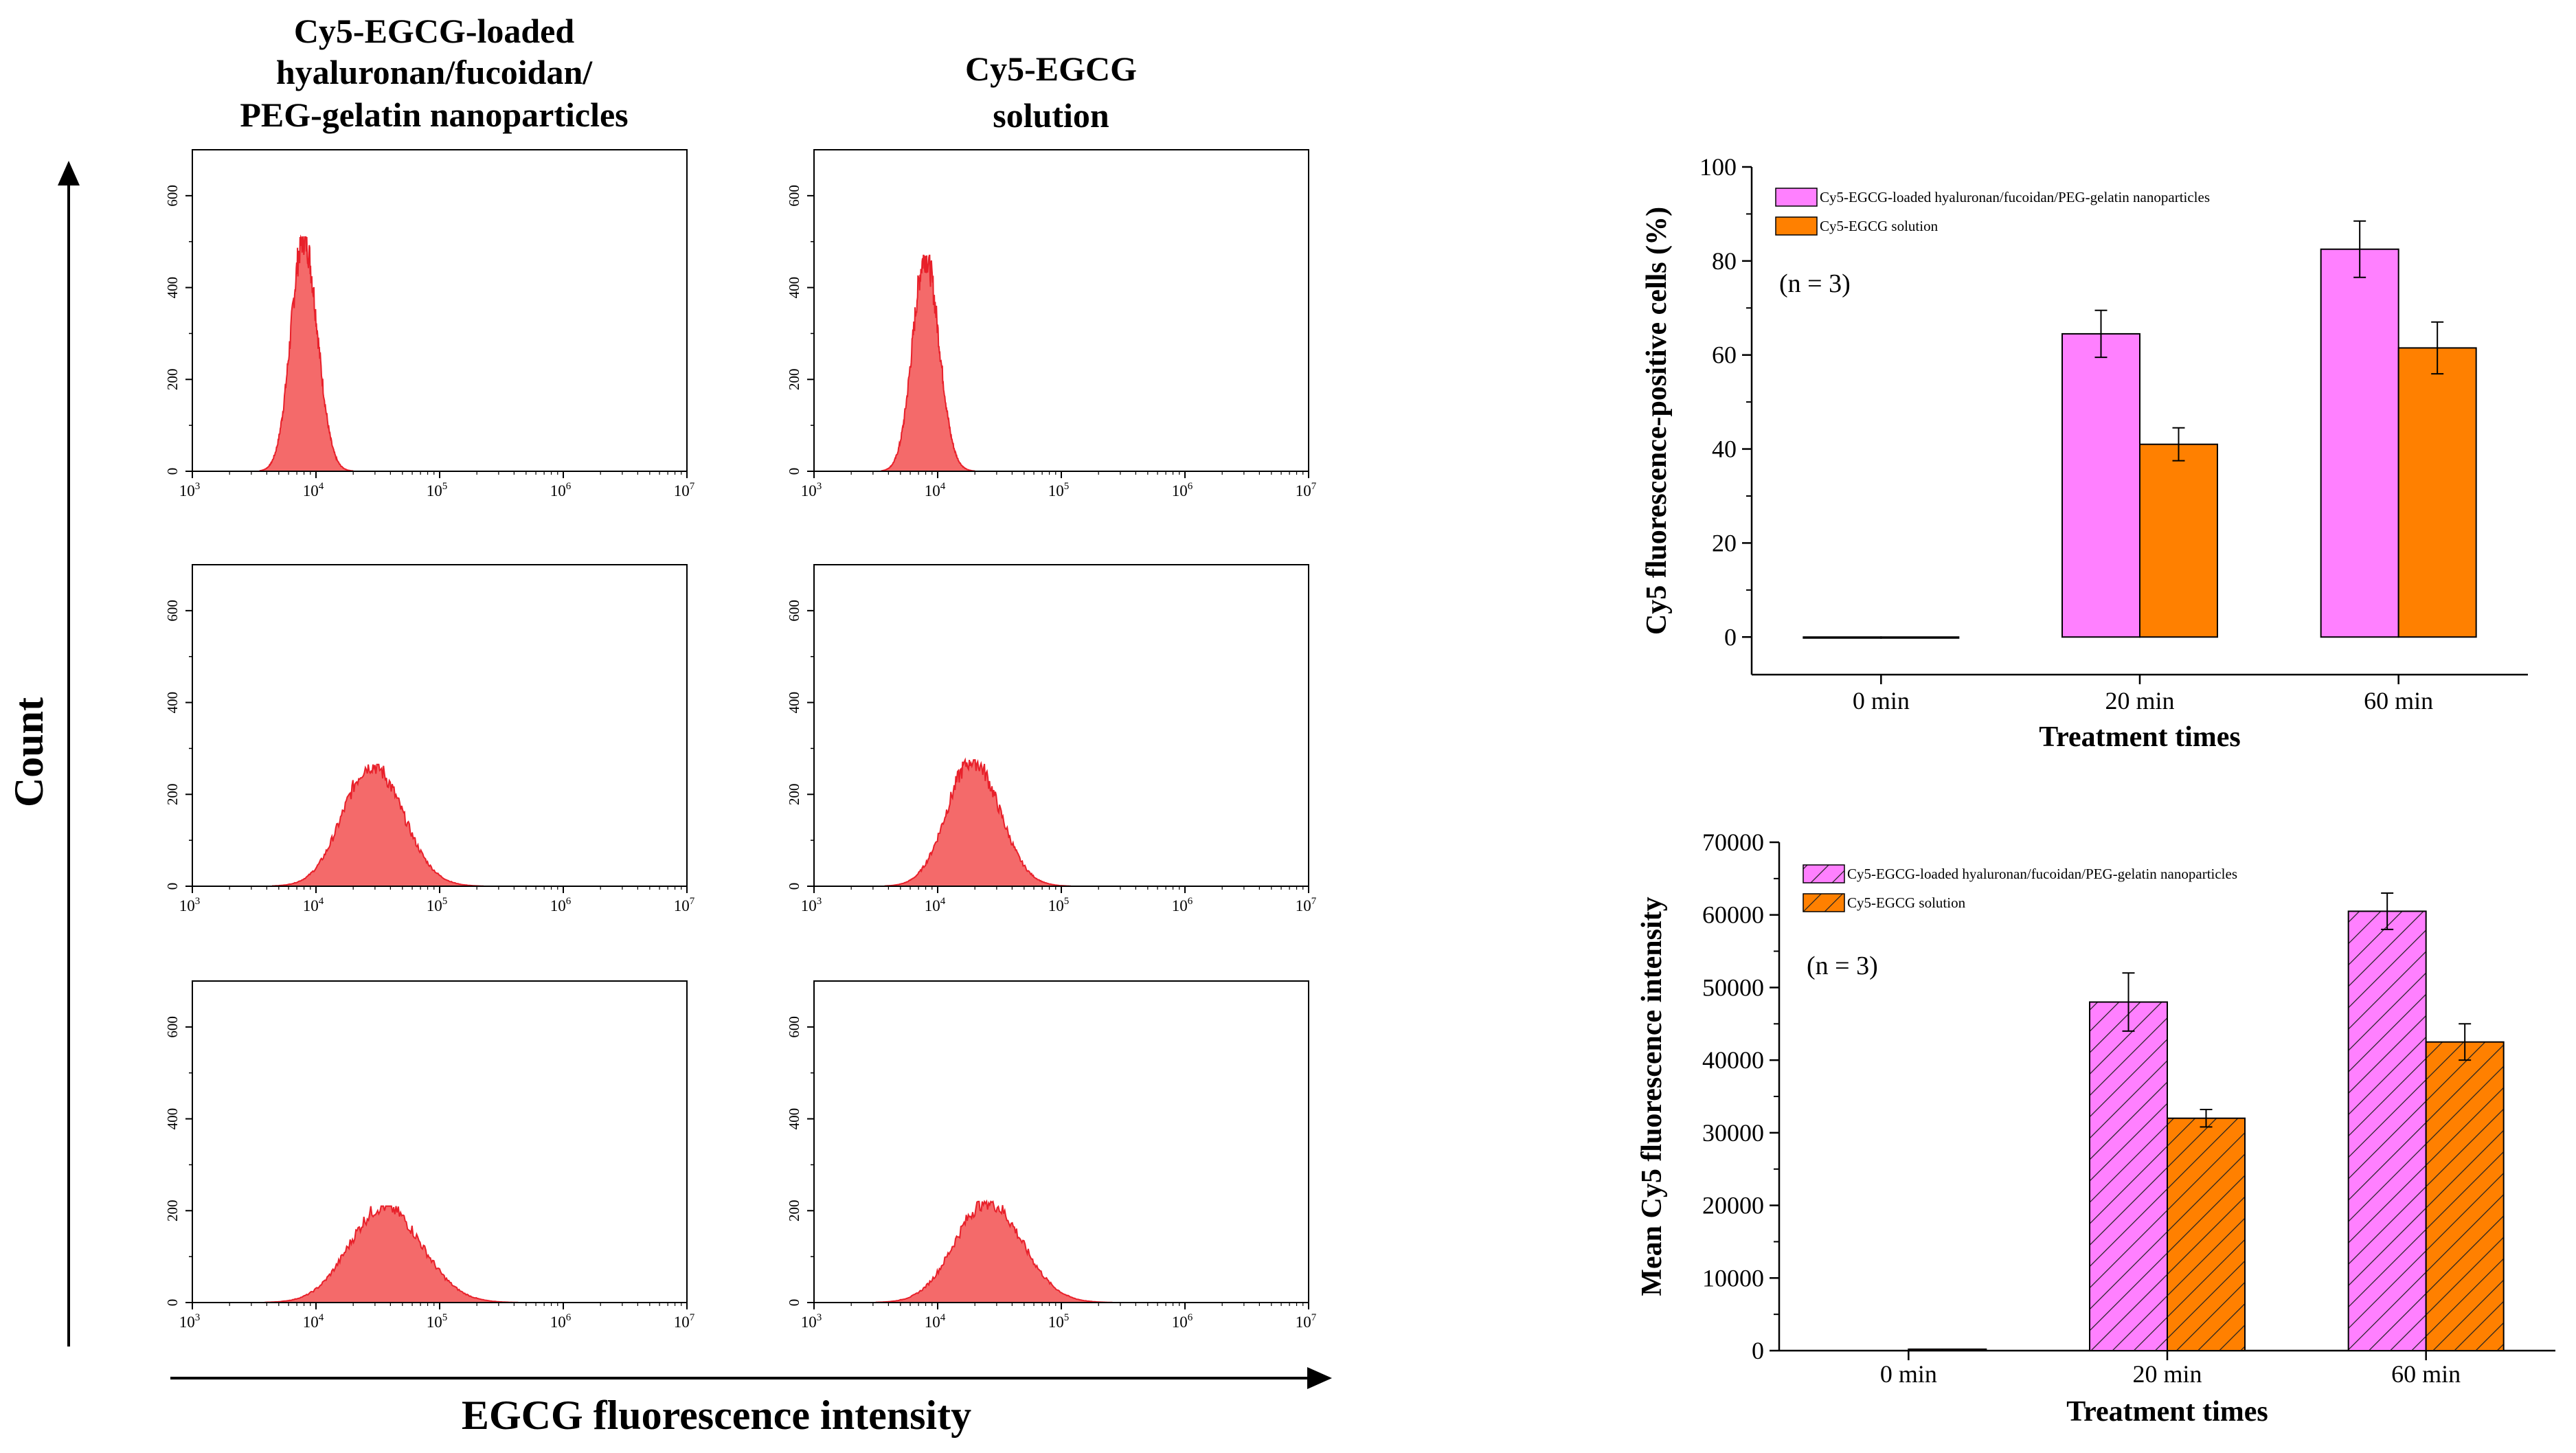 This screenshot has width=2576, height=1453. Describe the element at coordinates (1051, 92) in the screenshot. I see `right-column-header: Cy5-EGCG solution` at that location.